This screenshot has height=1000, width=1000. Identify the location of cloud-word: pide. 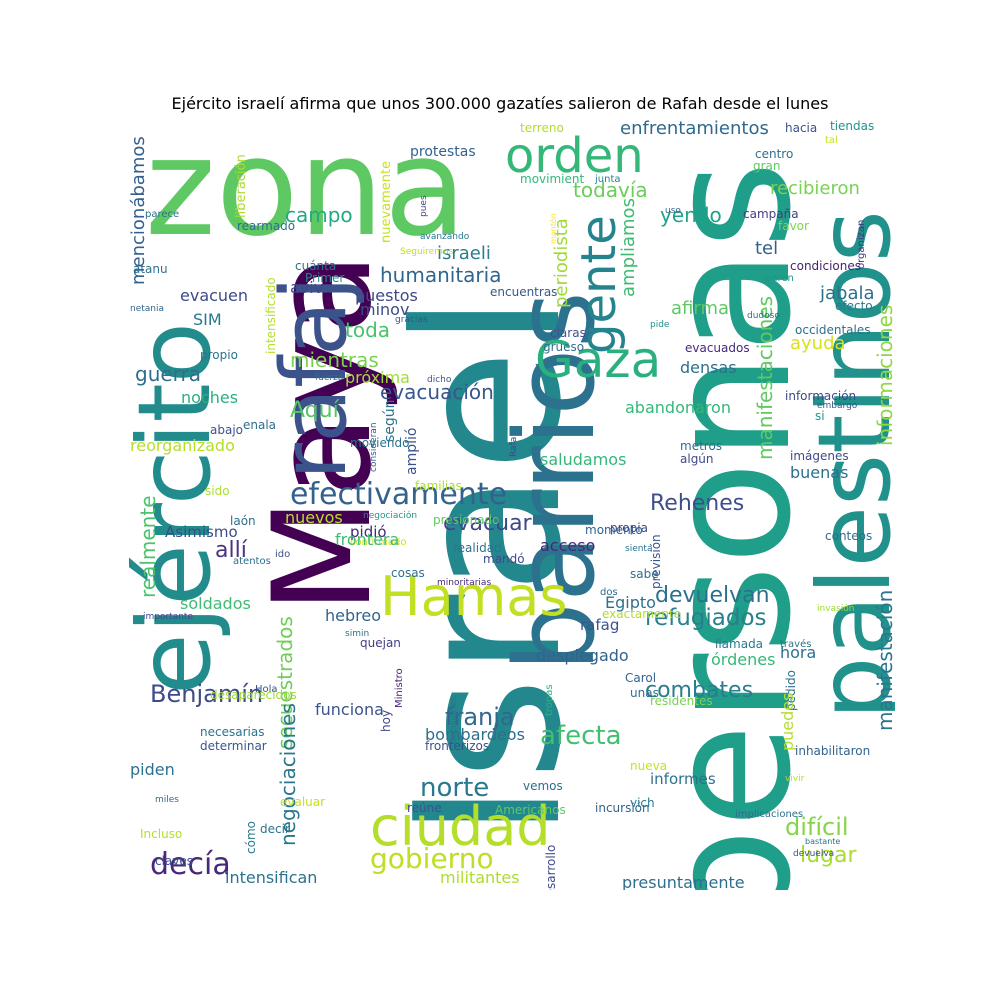
(660, 325).